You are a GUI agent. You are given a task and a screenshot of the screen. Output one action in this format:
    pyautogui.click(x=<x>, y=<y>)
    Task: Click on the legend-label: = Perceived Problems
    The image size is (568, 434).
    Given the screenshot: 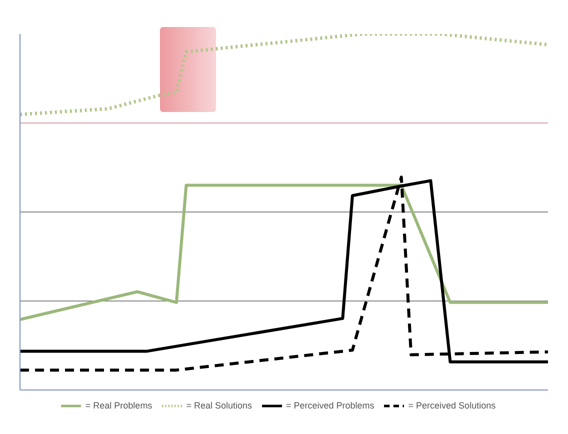 What is the action you would take?
    pyautogui.click(x=330, y=405)
    